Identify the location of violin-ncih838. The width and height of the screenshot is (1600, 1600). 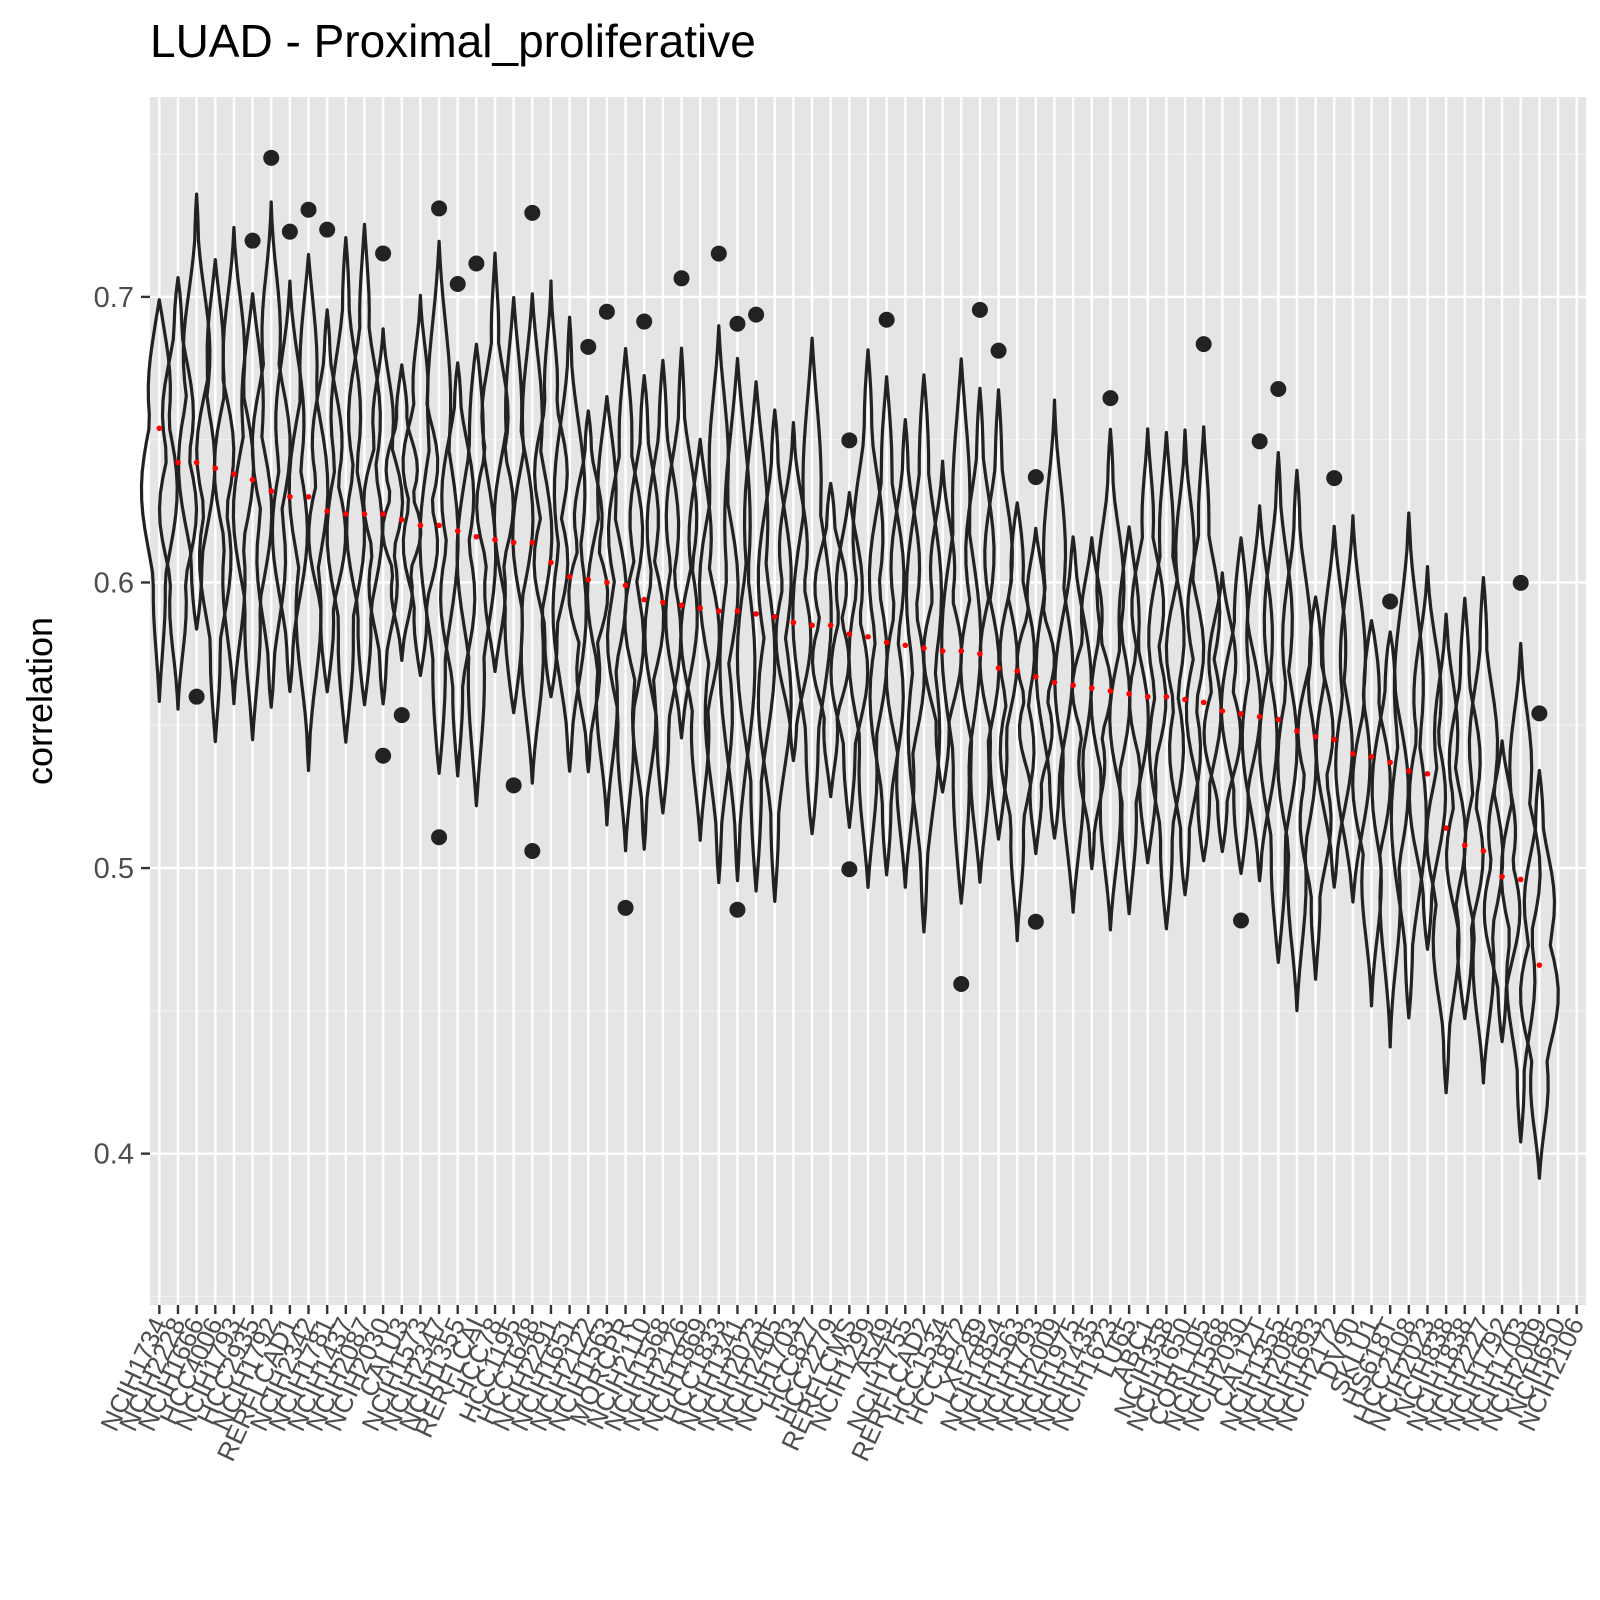
(1446, 853).